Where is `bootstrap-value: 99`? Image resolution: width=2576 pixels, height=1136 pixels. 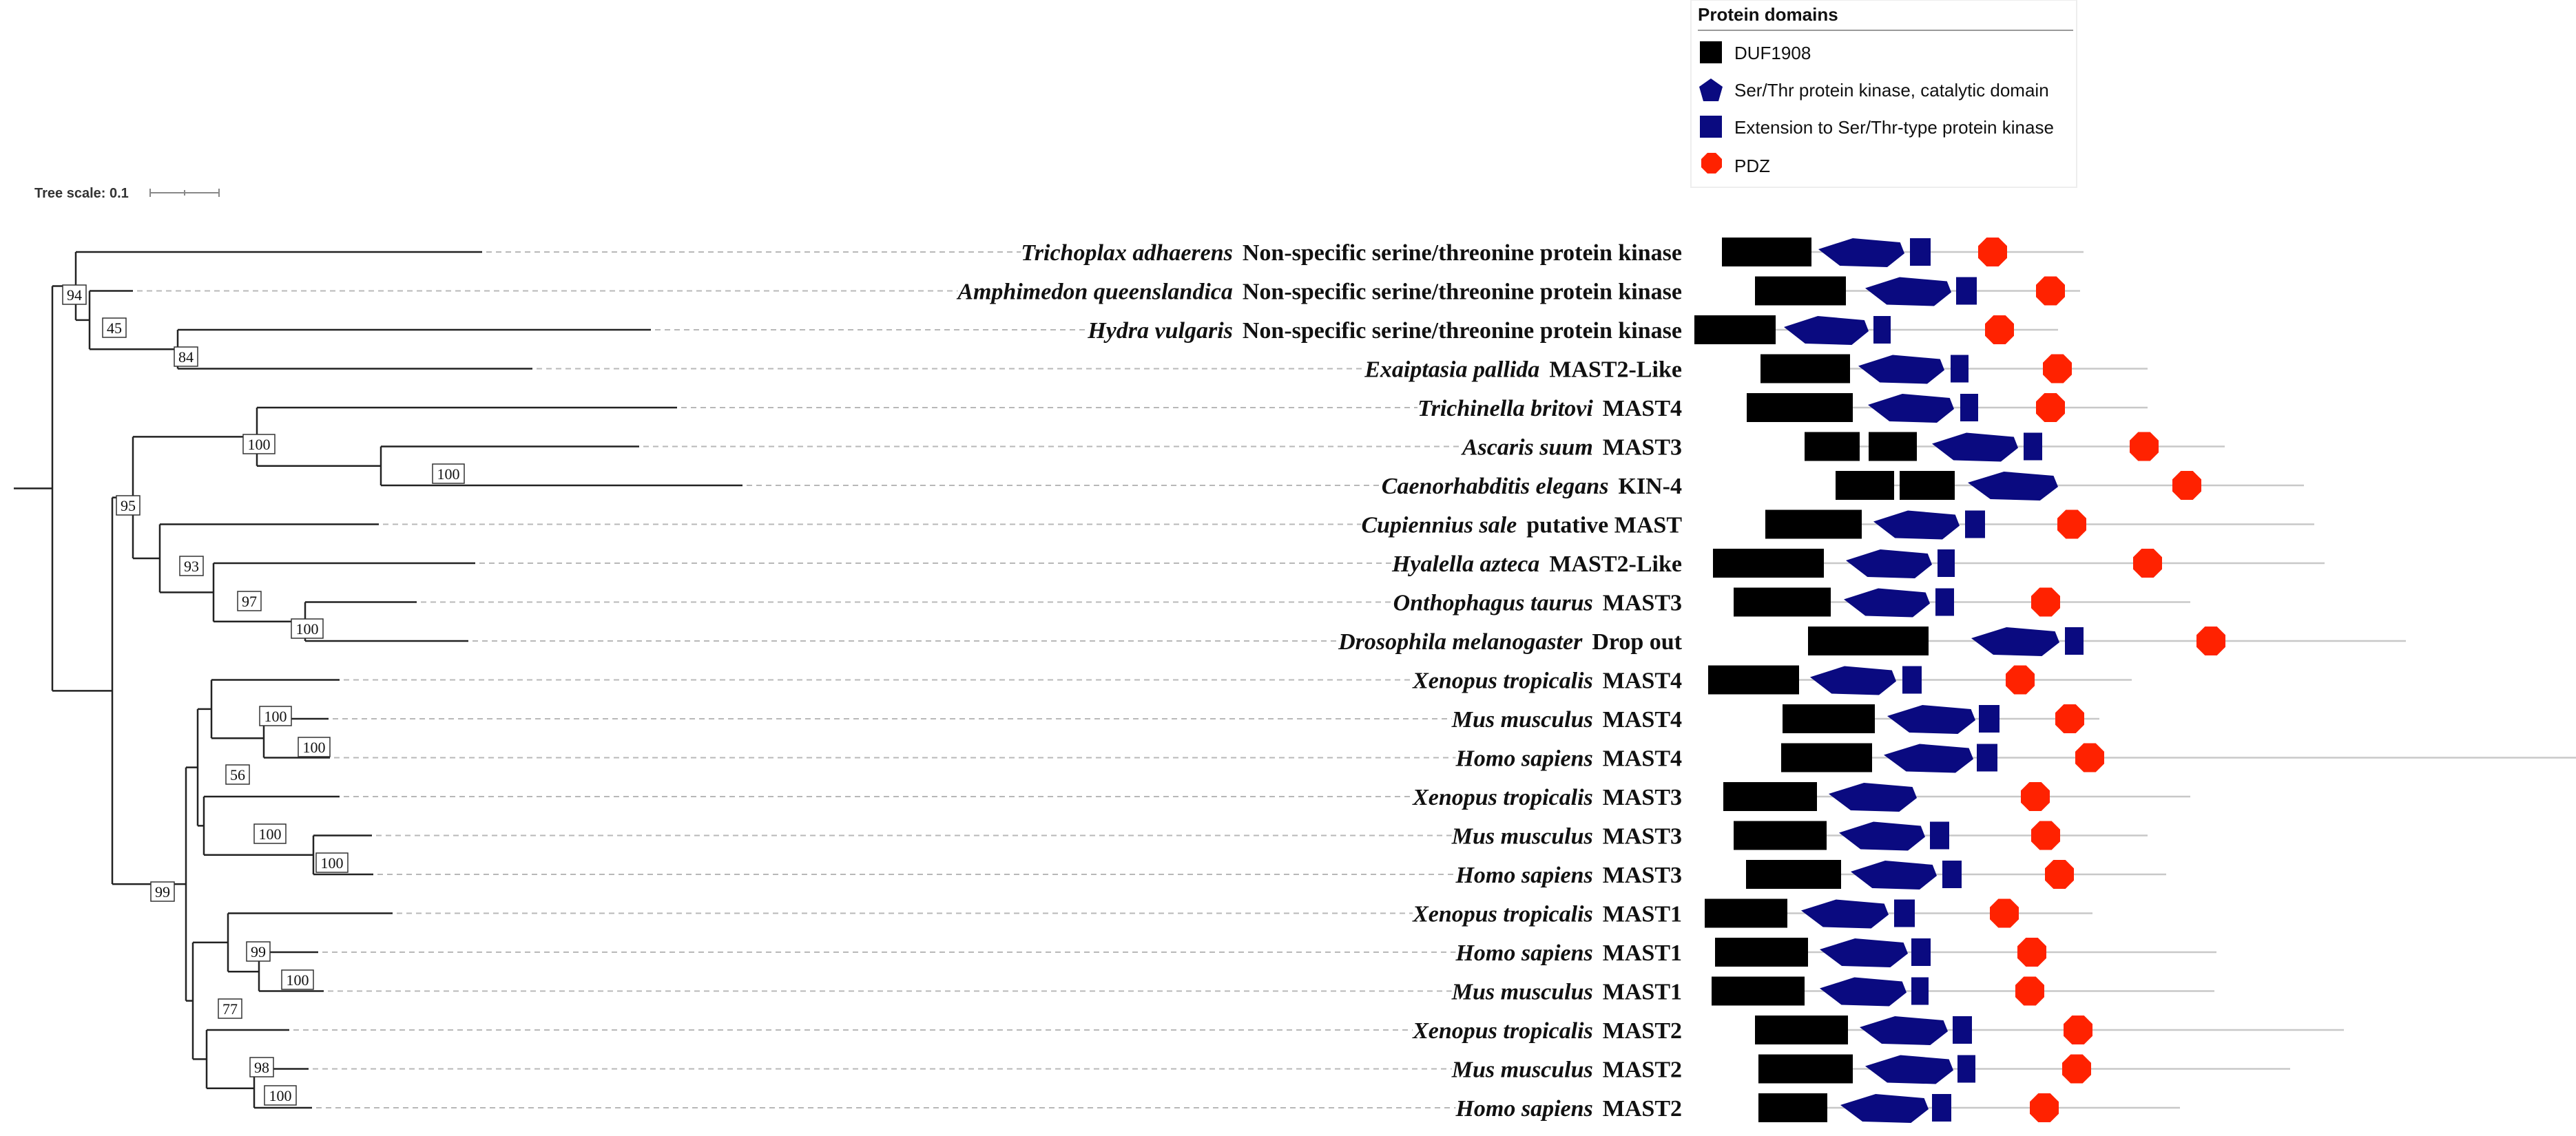 bootstrap-value: 99 is located at coordinates (162, 892).